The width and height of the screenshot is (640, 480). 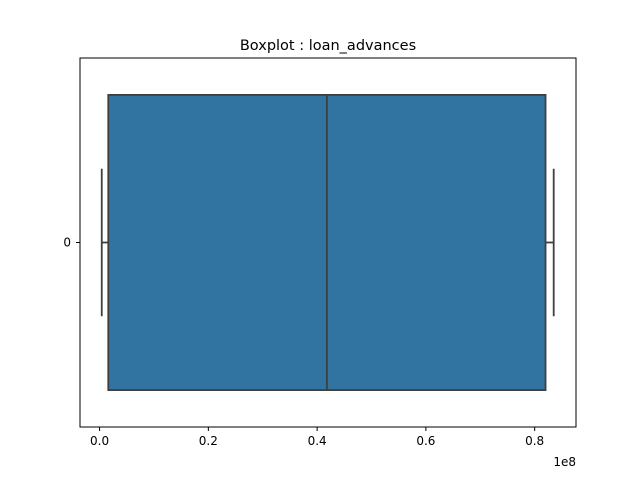 I want to click on x-tick-label: 0.8, so click(x=534, y=441).